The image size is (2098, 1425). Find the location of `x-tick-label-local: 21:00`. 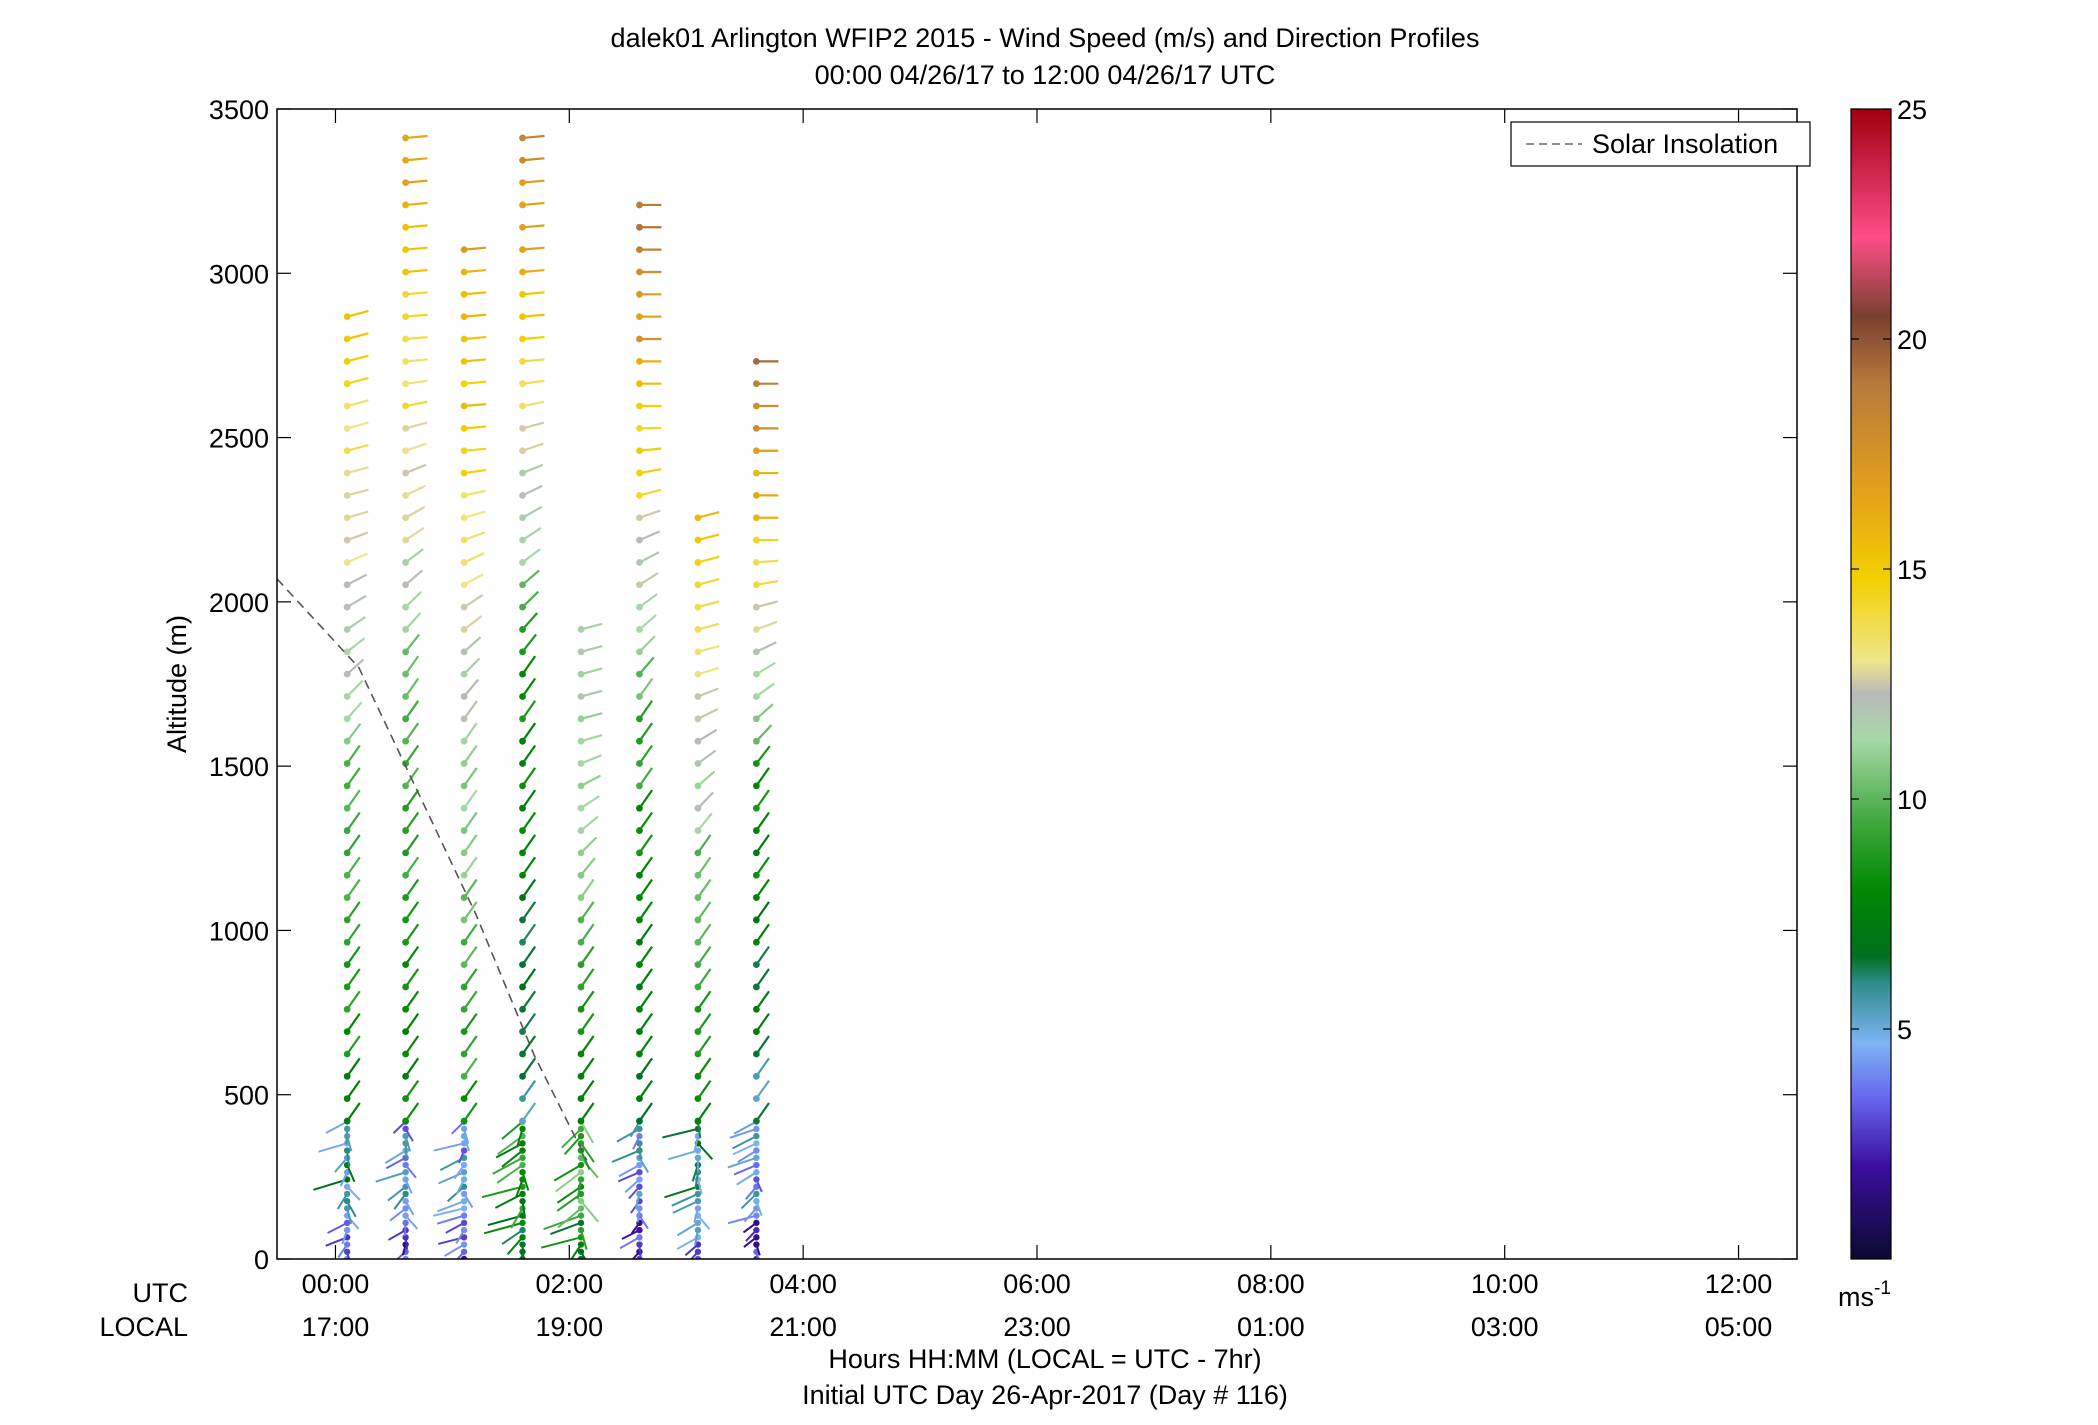

x-tick-label-local: 21:00 is located at coordinates (803, 1327).